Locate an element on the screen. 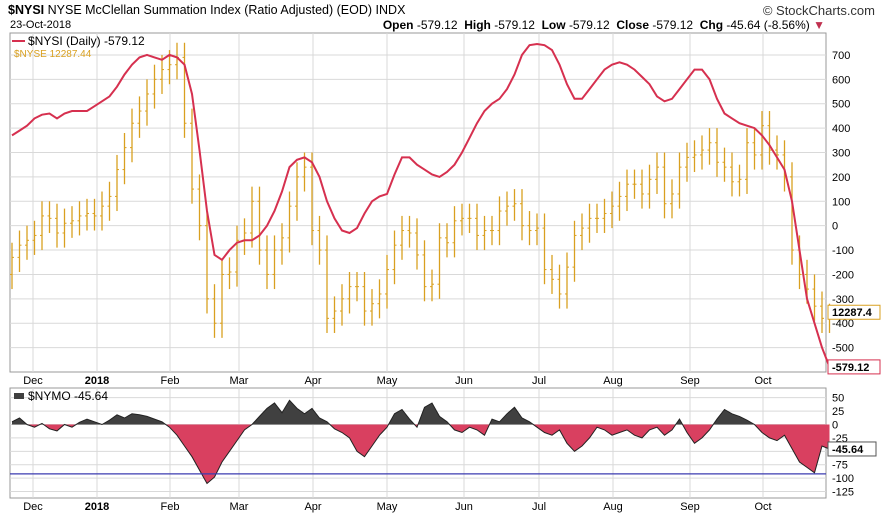  open-label: Open is located at coordinates (398, 25).